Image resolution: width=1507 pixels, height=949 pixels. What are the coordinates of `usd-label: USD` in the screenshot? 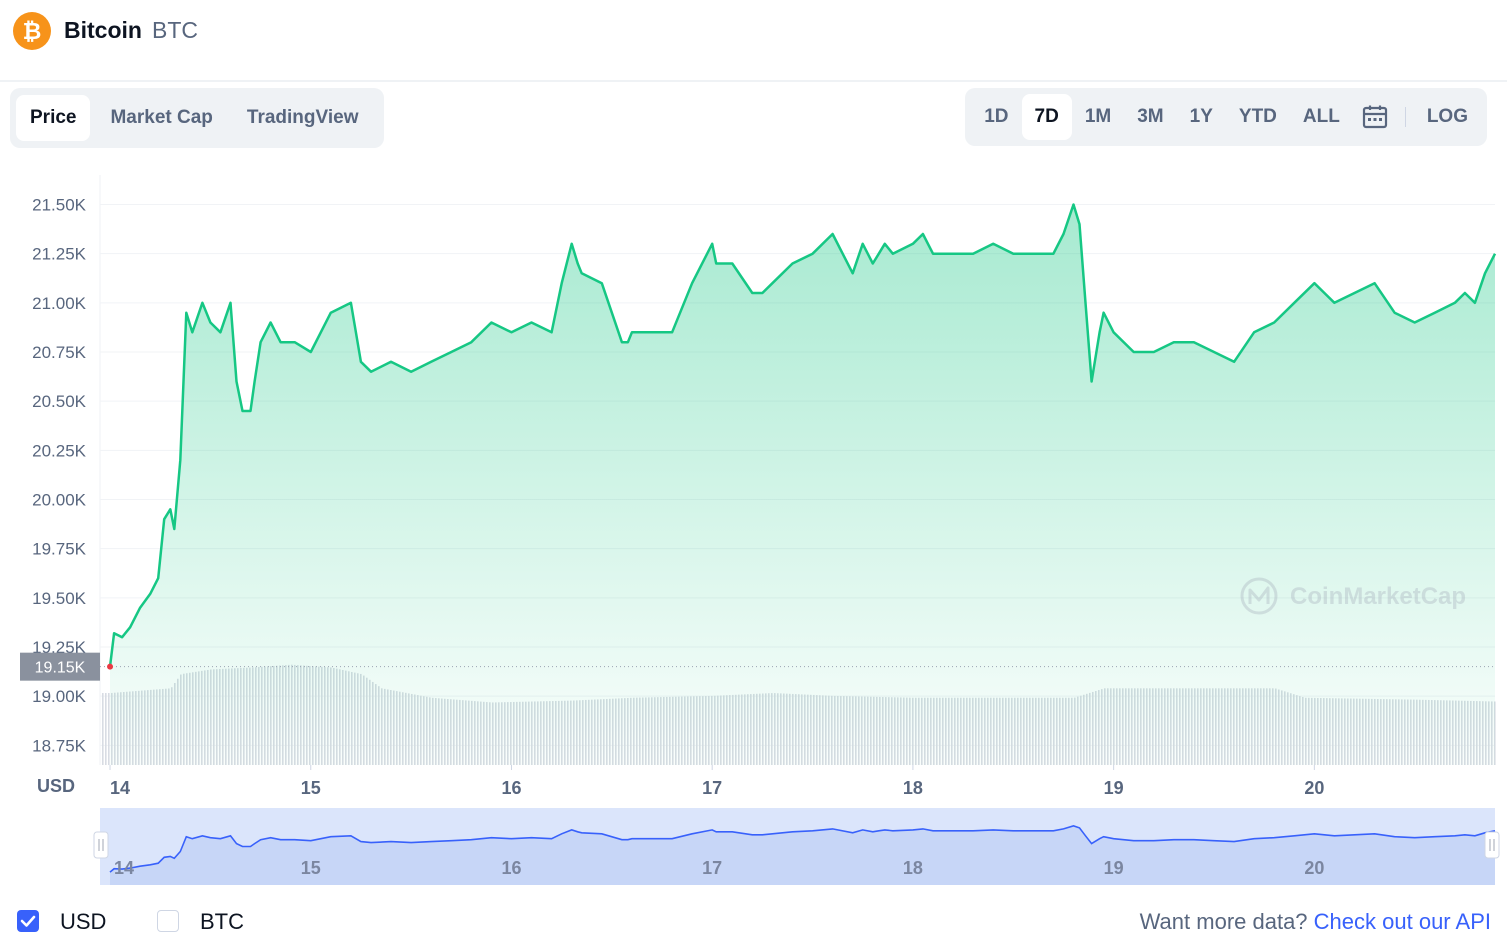 It's located at (83, 921).